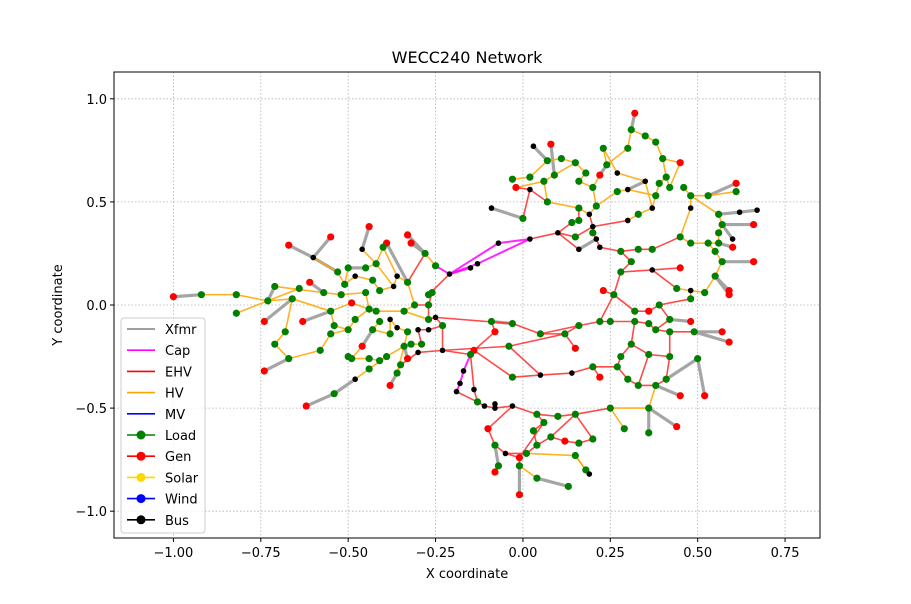  I want to click on legend-label: Load, so click(180, 436).